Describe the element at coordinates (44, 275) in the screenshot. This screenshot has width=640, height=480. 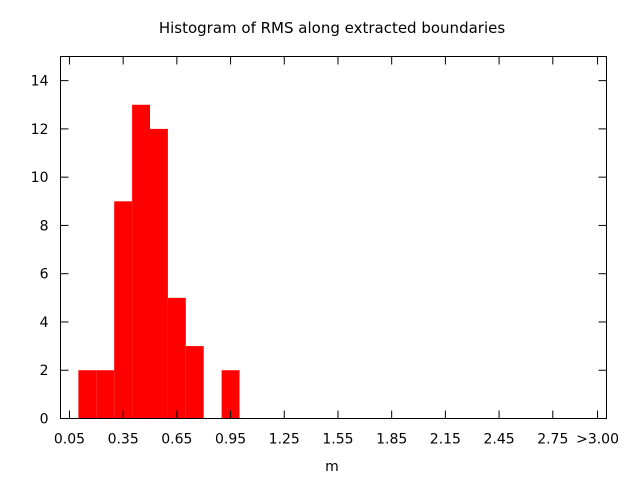
I see `y-tick-label: 6` at that location.